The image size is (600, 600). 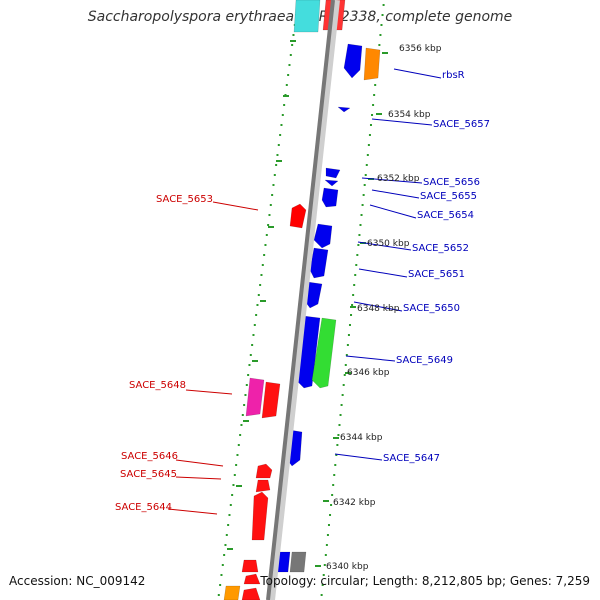 What do you see at coordinates (352, 300) in the screenshot?
I see `ruler-dots-right` at bounding box center [352, 300].